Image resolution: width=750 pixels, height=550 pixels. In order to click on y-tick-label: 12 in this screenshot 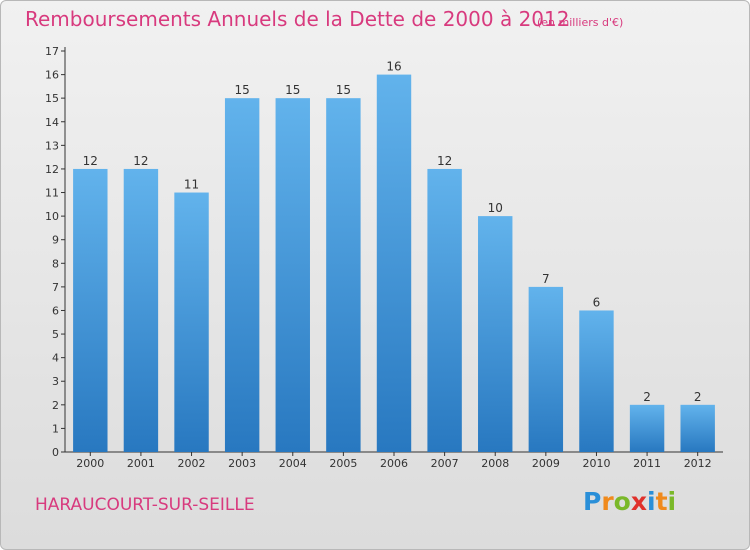, I will do `click(52, 169)`.